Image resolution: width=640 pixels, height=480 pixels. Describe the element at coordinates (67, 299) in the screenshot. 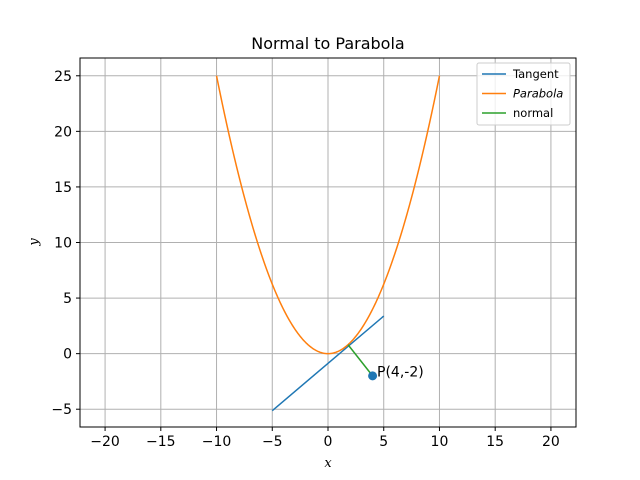

I see `y-tick-label: 5` at that location.